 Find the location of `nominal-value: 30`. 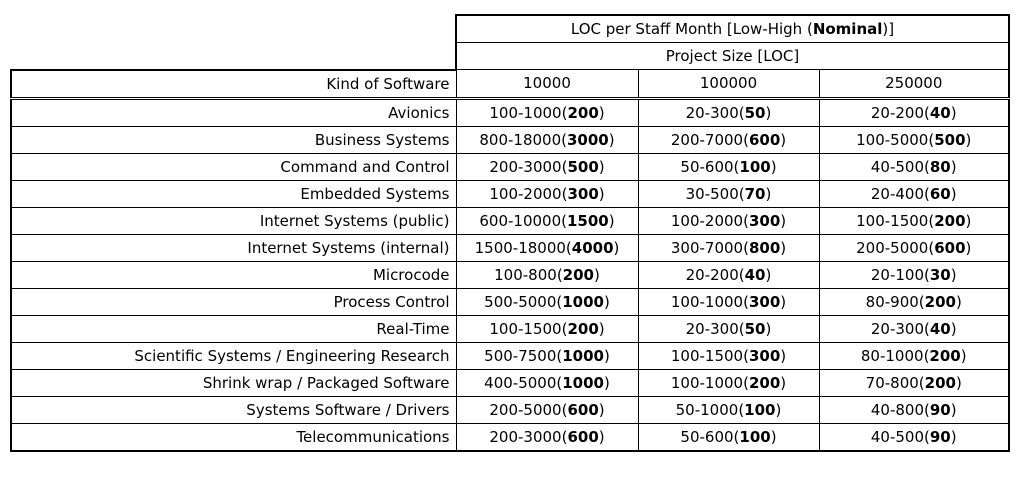

nominal-value: 30 is located at coordinates (940, 274).